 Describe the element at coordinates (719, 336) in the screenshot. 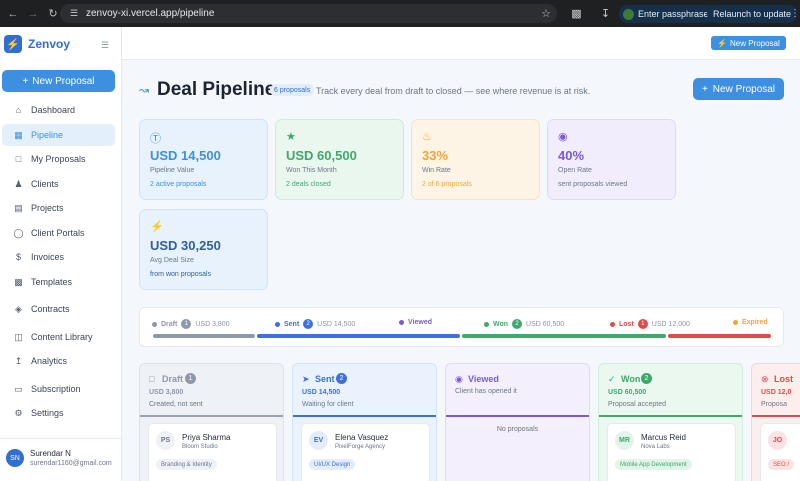

I see `pipeline-segment-lost` at that location.